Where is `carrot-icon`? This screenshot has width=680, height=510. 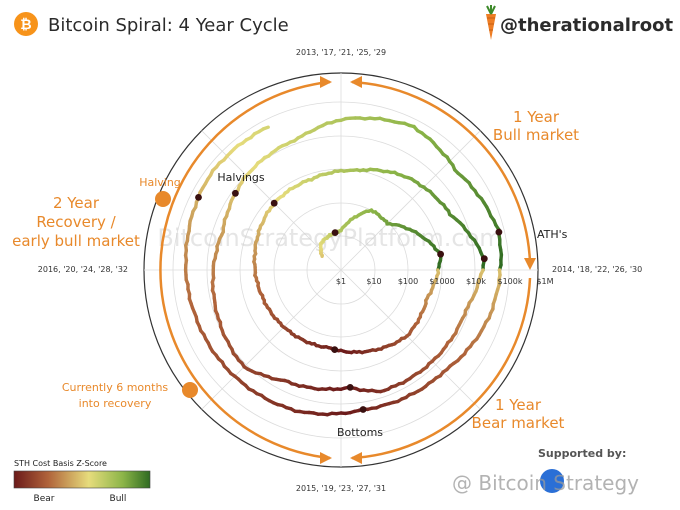 carrot-icon is located at coordinates (491, 22).